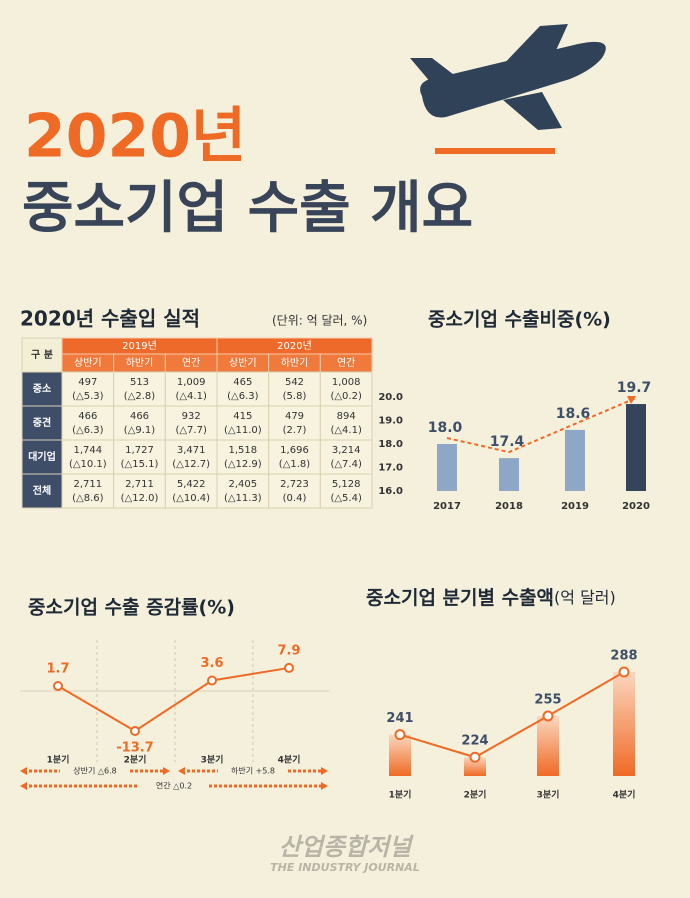  What do you see at coordinates (140, 464) in the screenshot?
I see `cell-change: (△15.1)` at bounding box center [140, 464].